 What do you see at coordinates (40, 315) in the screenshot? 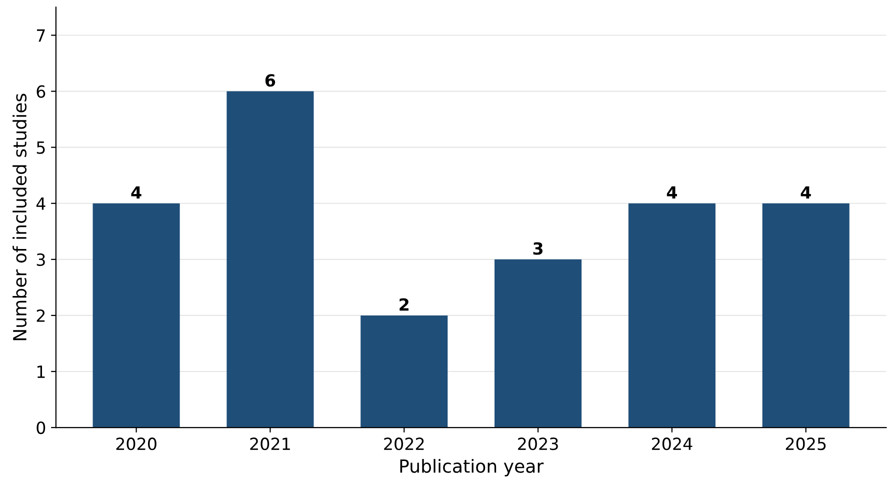
I see `y-tick-label: 2` at bounding box center [40, 315].